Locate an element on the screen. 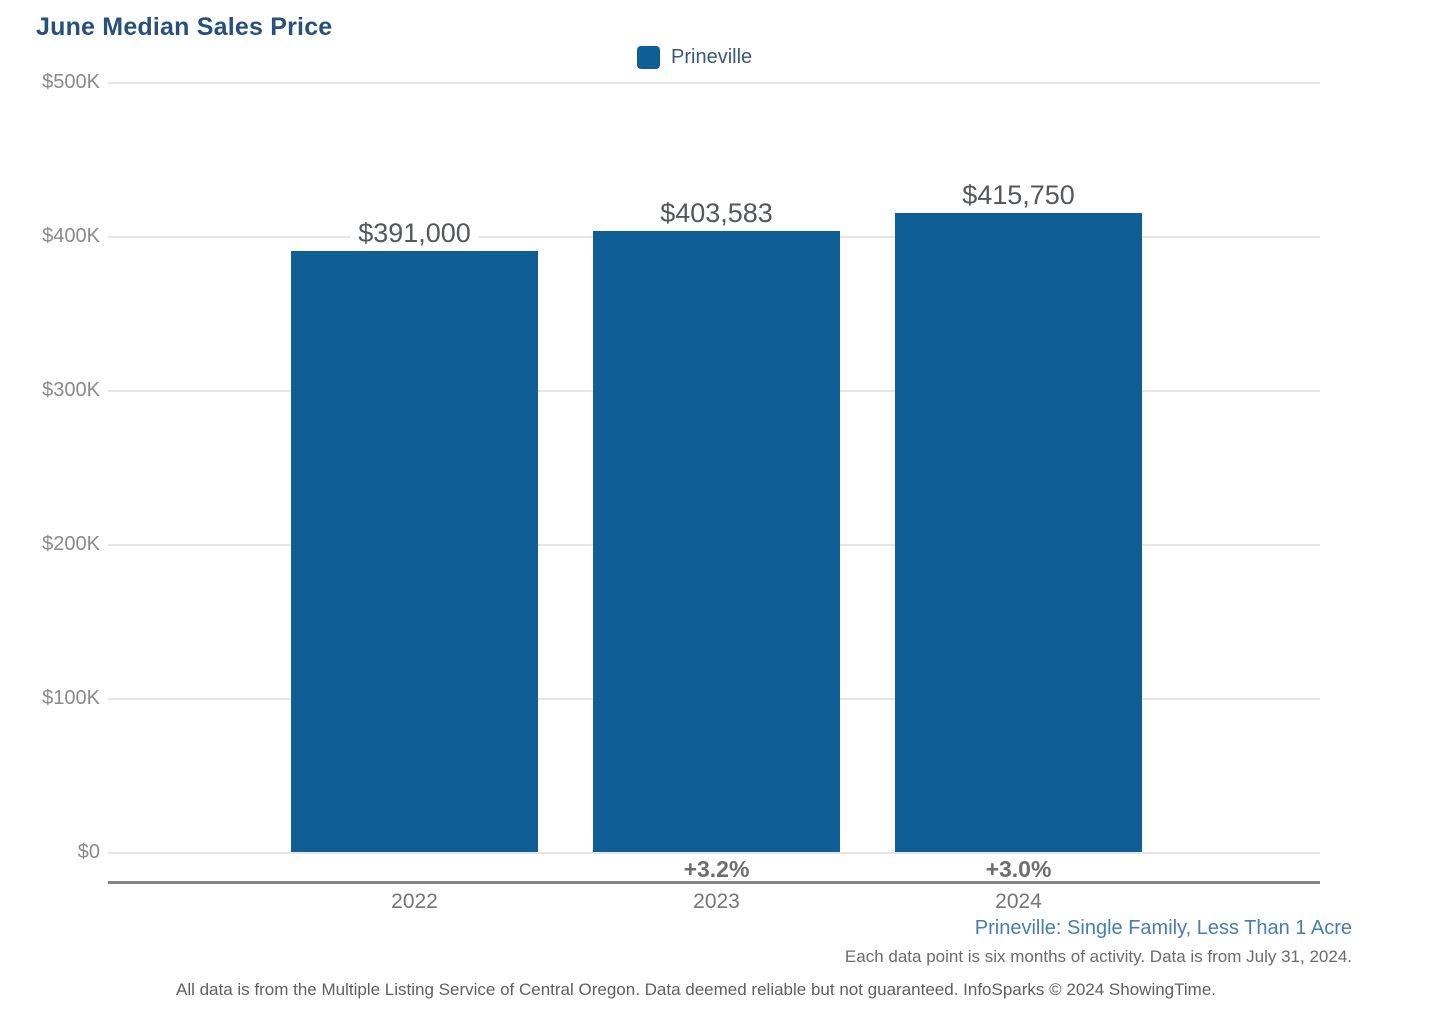  x-axis-line is located at coordinates (714, 882).